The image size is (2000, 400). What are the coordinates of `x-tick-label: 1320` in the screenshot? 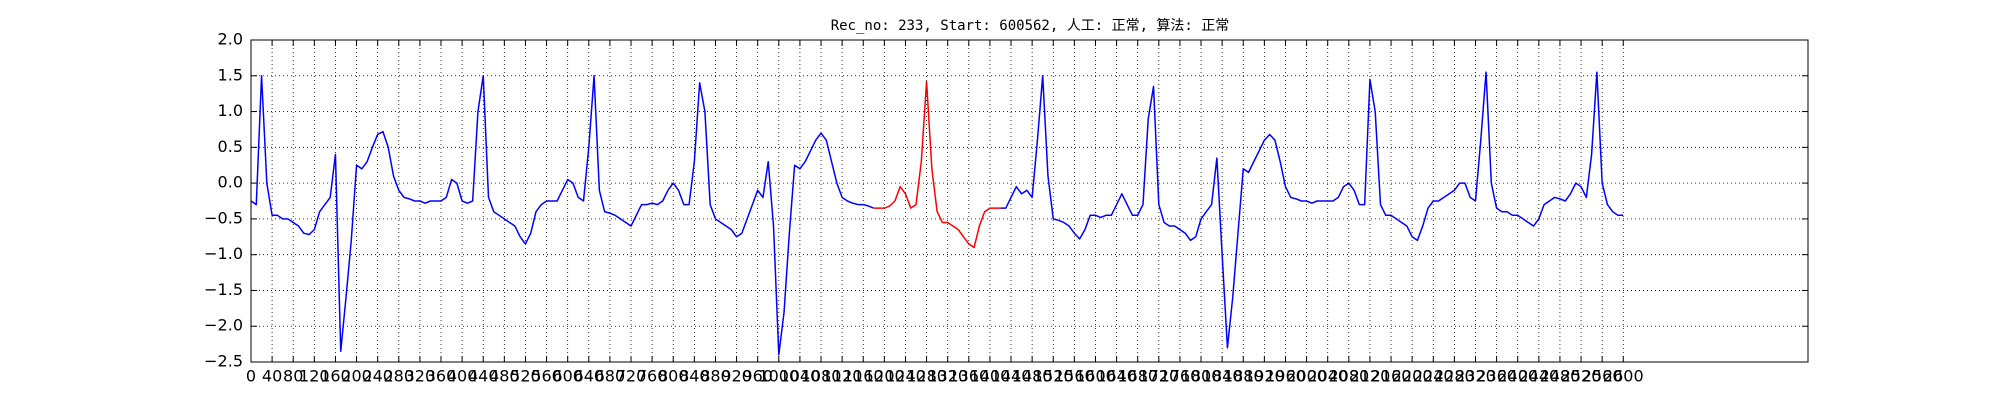 It's located at (947, 376).